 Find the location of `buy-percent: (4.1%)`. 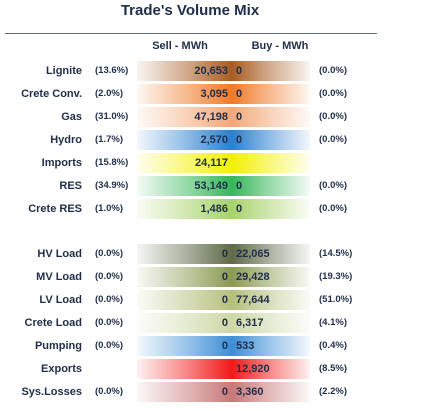

buy-percent: (4.1%) is located at coordinates (333, 322).